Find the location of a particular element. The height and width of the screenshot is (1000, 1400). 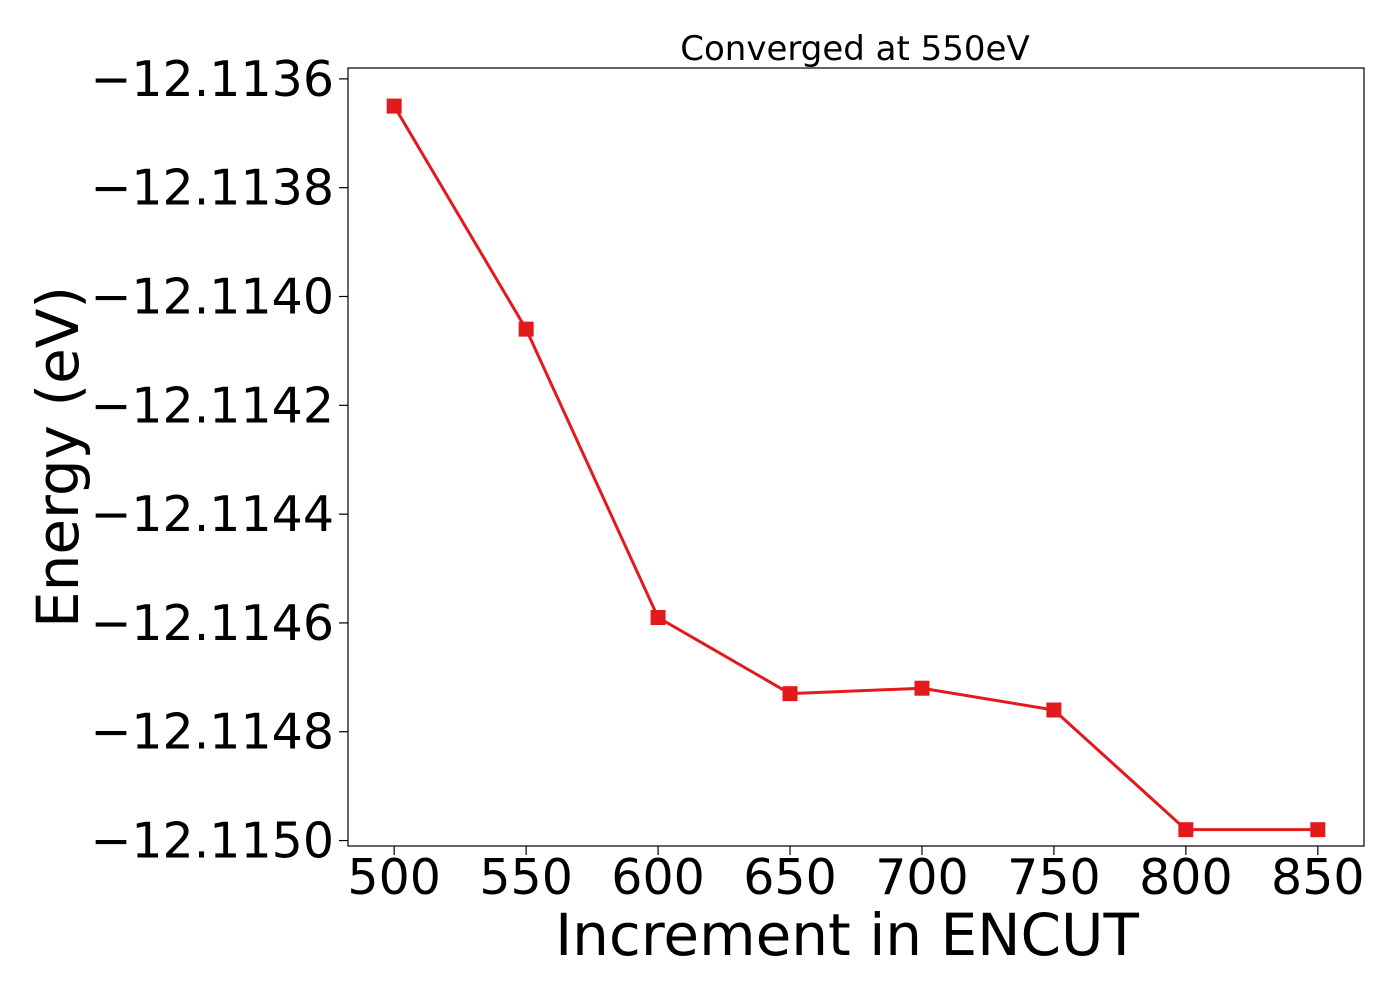

x-tick-label: 800 is located at coordinates (1186, 877).